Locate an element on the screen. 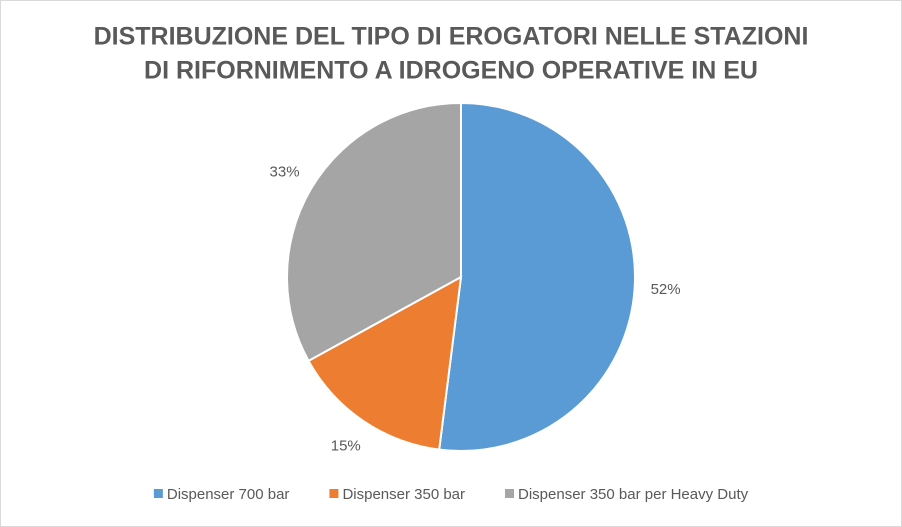  legend-label: Dispenser 350 bar is located at coordinates (403, 494).